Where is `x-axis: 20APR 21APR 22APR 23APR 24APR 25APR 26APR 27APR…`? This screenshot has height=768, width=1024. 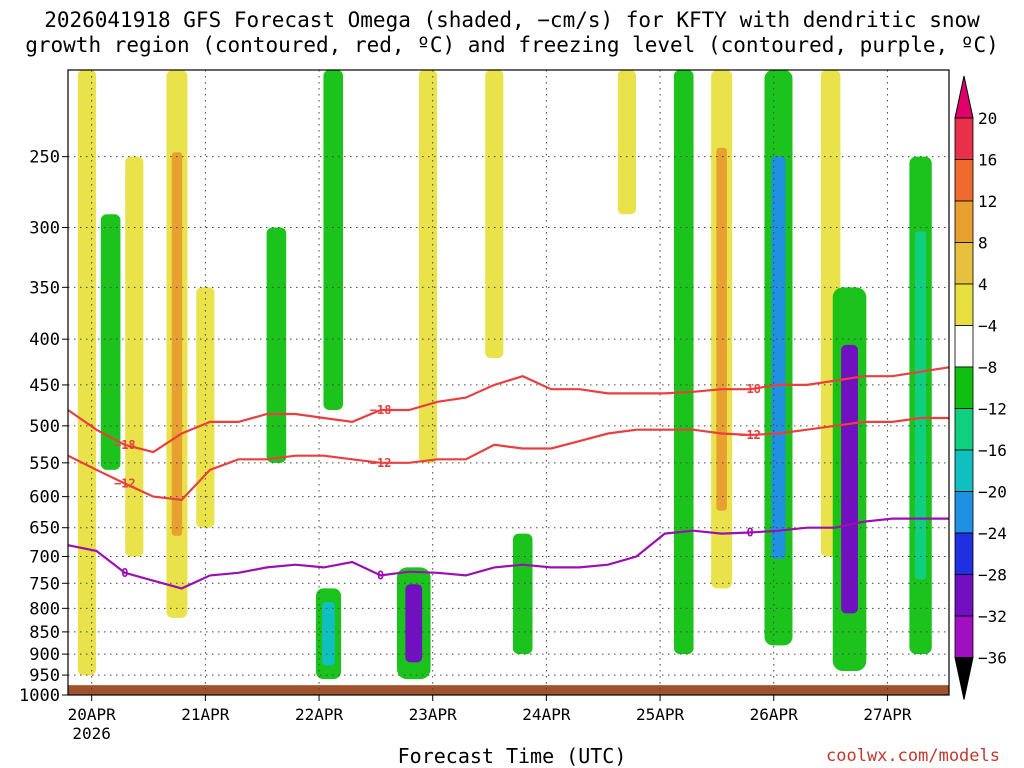
x-axis: 20APR 21APR 22APR 23APR 24APR 25APR 26APR 27APR… is located at coordinates (490, 719).